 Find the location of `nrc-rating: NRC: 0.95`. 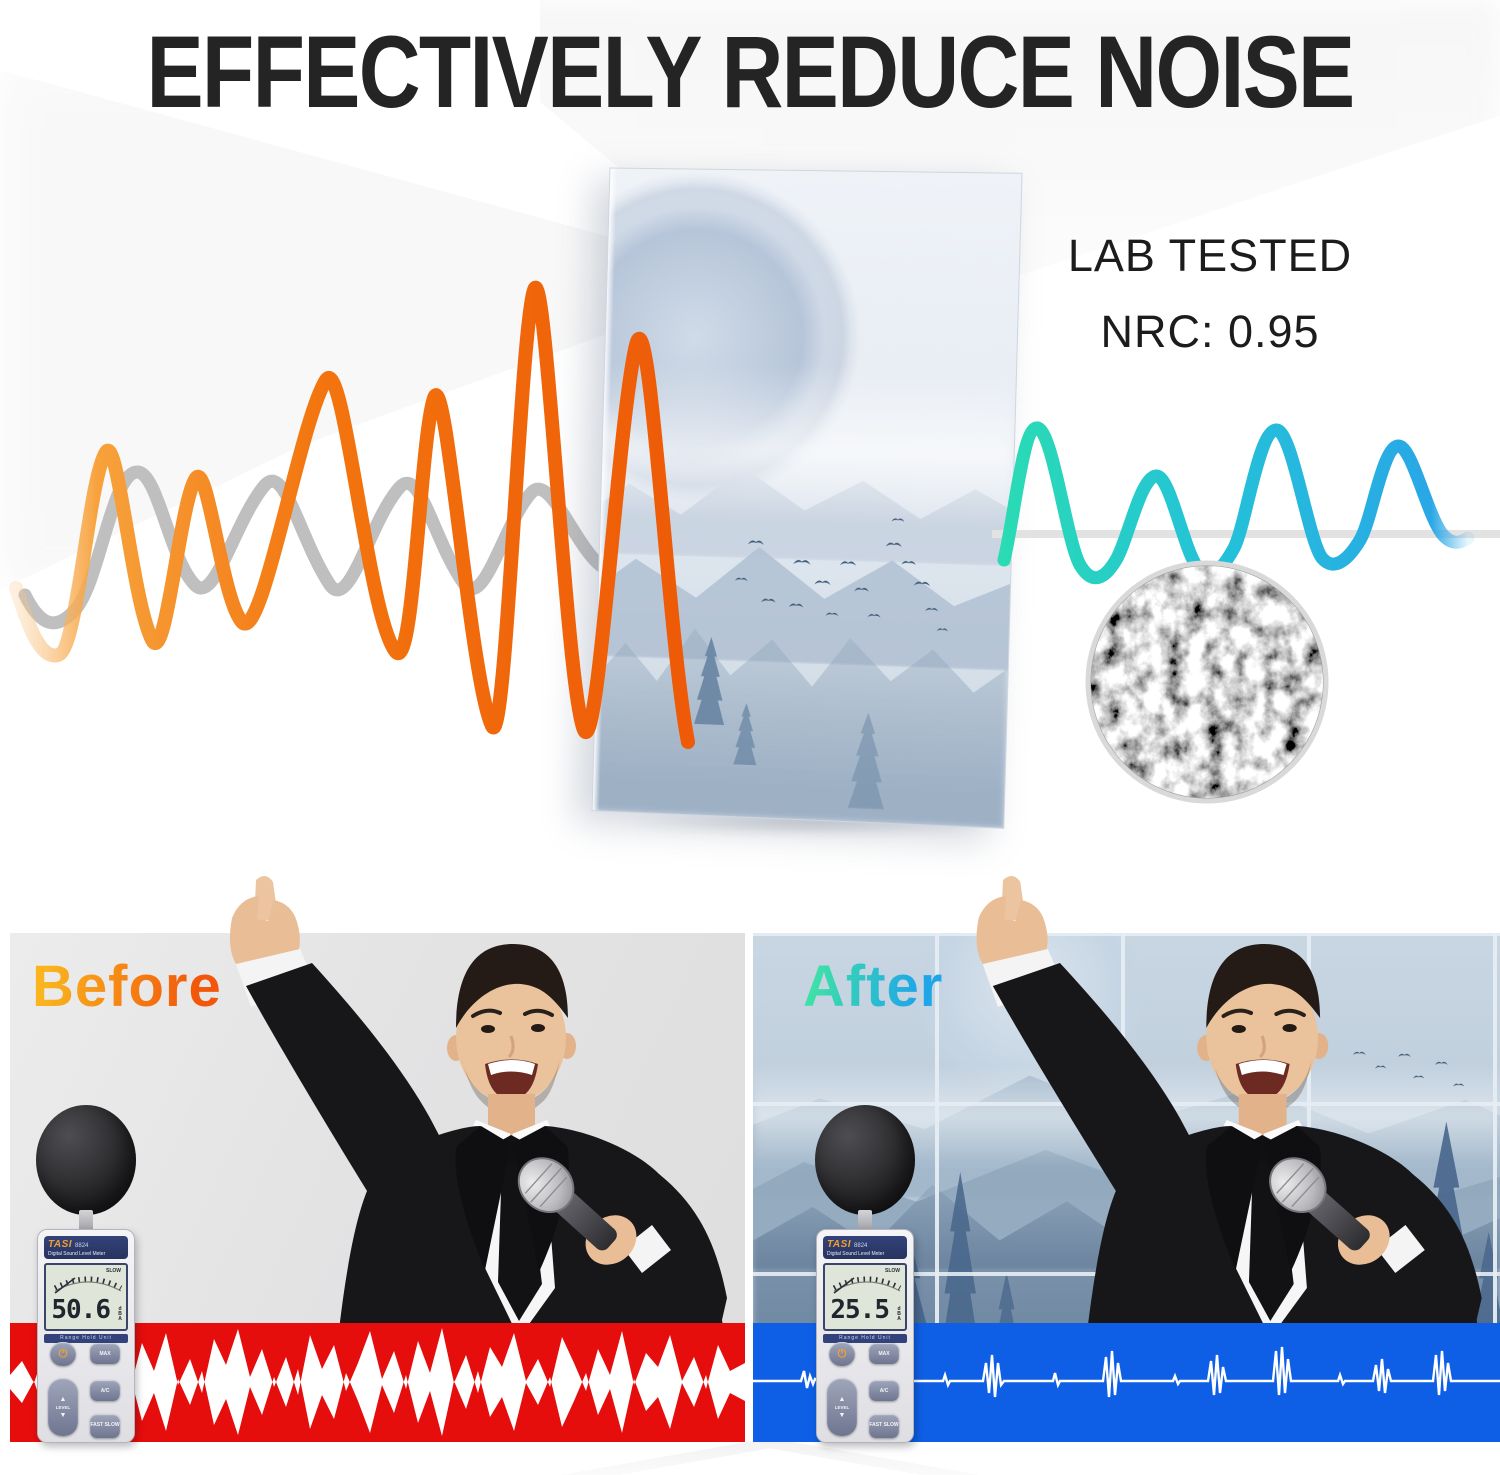

nrc-rating: NRC: 0.95 is located at coordinates (1210, 331).